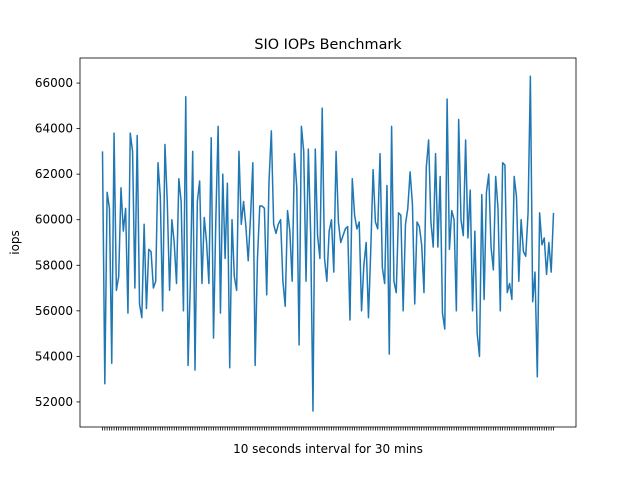 The height and width of the screenshot is (480, 640). I want to click on y-tick-label: 64000, so click(54, 129).